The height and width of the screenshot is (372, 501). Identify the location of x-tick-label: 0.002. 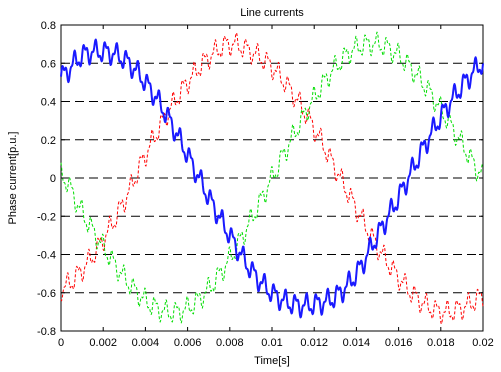
(103, 343).